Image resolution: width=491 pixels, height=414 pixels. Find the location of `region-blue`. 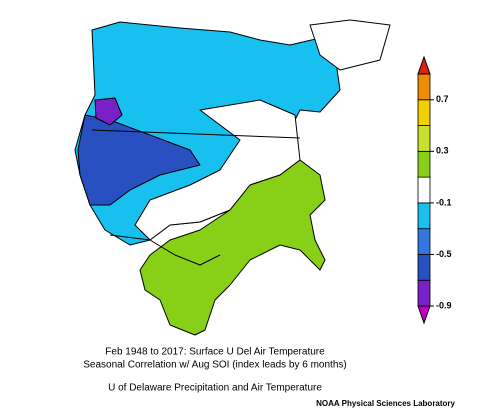

region-blue is located at coordinates (139, 160).